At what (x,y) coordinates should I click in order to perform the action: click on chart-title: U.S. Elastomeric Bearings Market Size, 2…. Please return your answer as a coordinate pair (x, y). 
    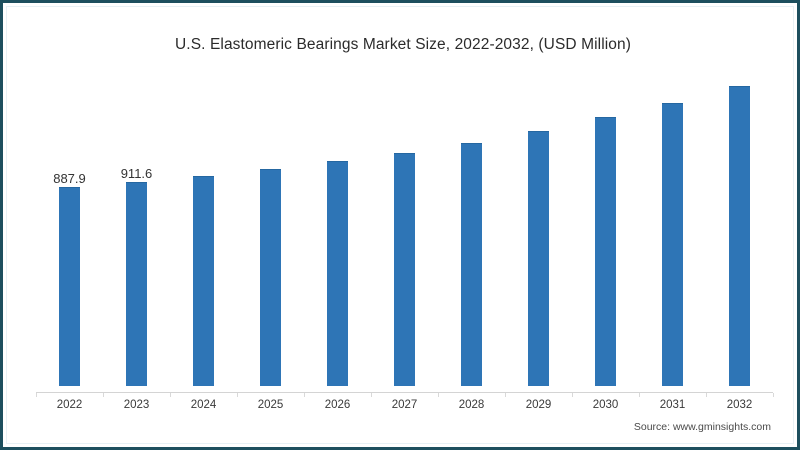
    Looking at the image, I should click on (403, 44).